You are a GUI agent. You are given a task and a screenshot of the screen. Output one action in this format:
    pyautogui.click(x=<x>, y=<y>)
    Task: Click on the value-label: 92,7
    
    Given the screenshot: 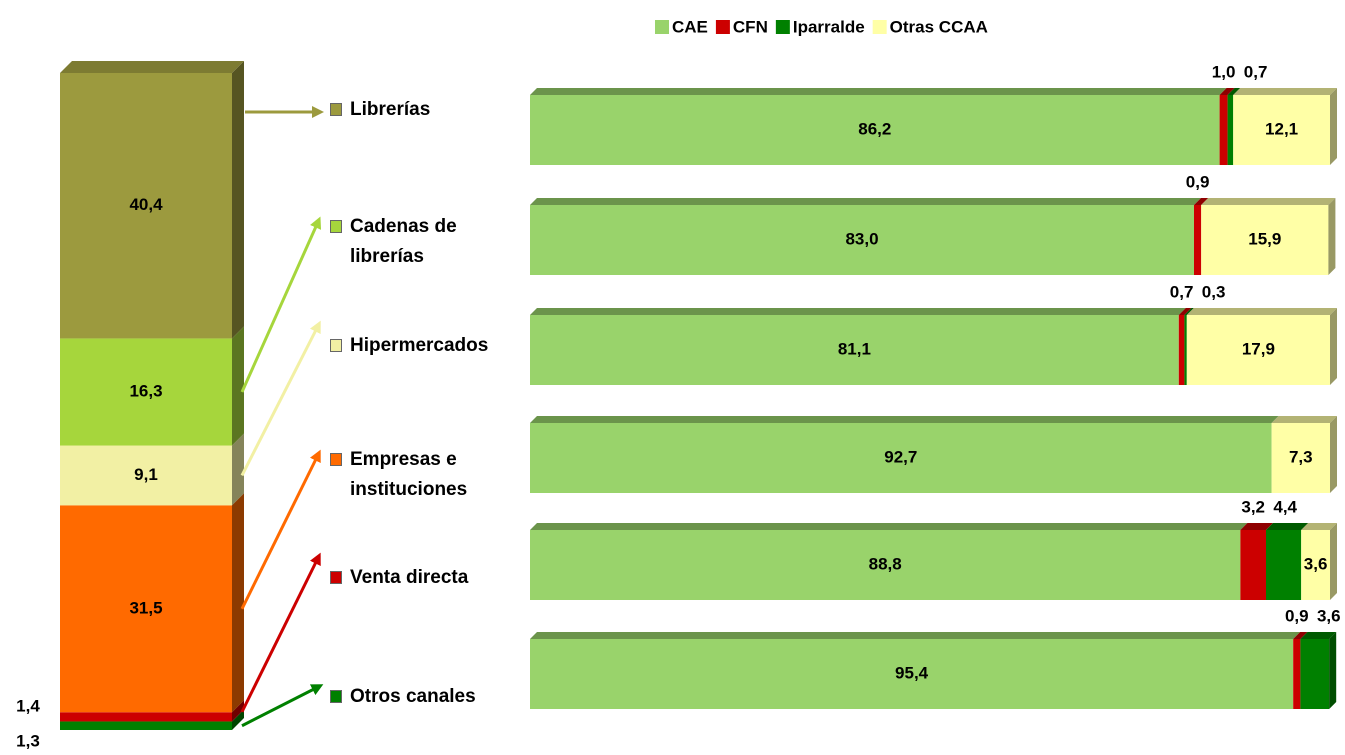 What is the action you would take?
    pyautogui.click(x=900, y=456)
    